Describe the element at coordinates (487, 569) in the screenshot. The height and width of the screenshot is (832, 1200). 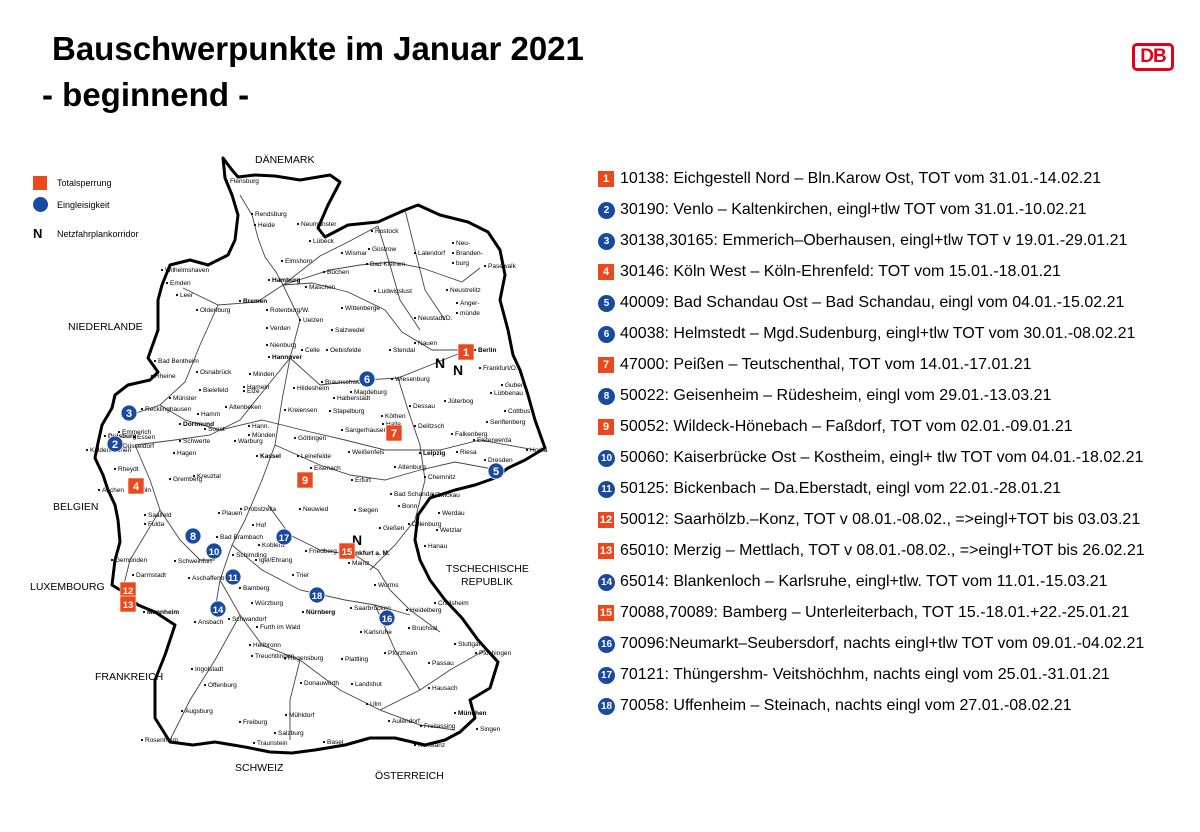
I see `country-label: TSCHECHISCHE` at that location.